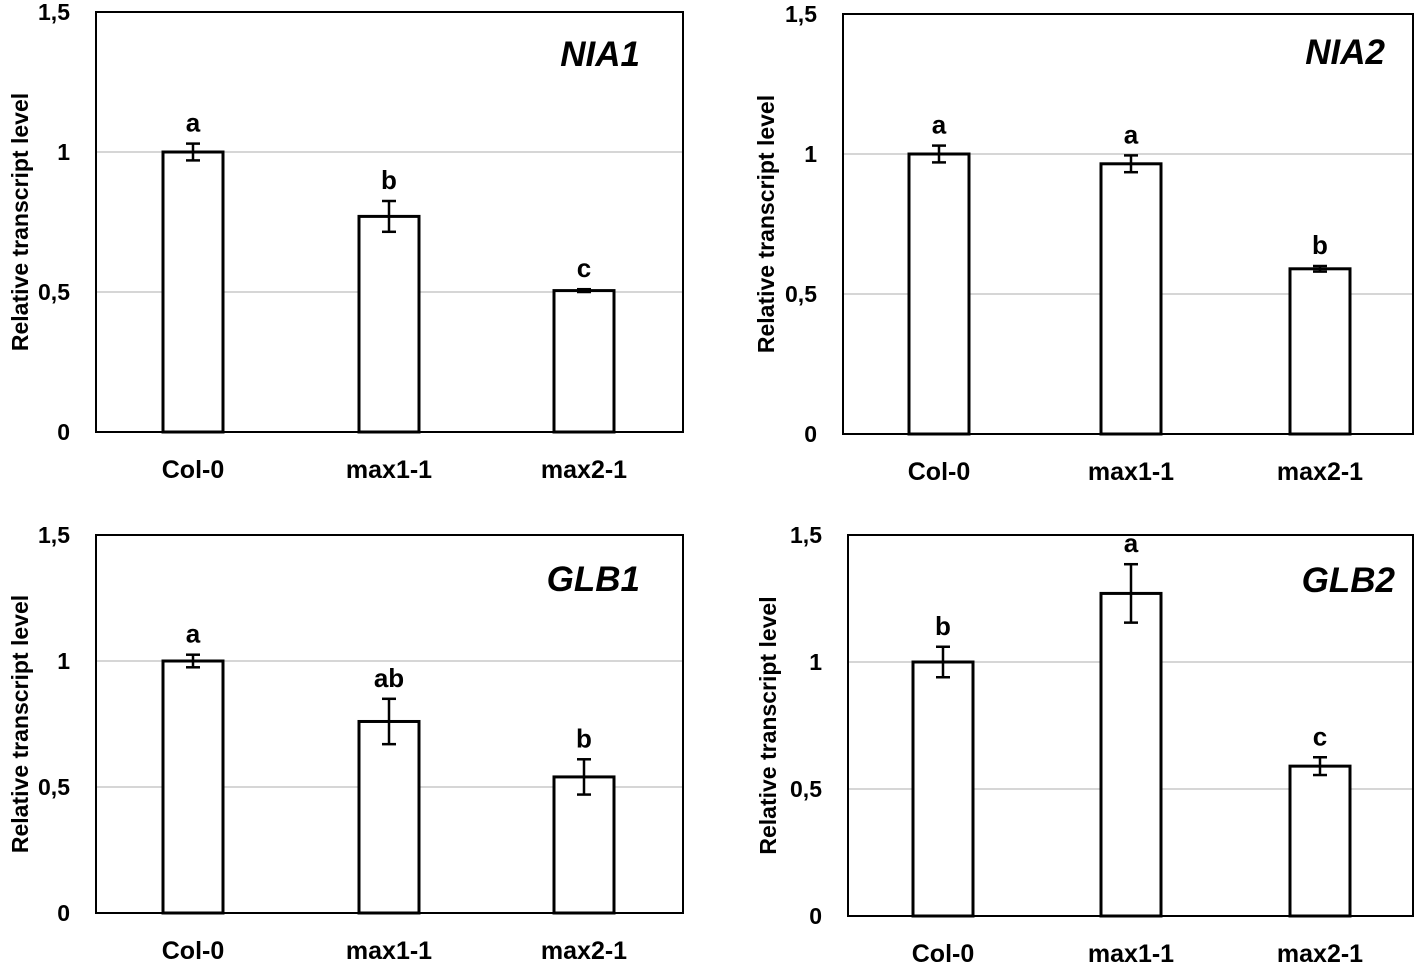 This screenshot has width=1417, height=963. Describe the element at coordinates (1345, 52) in the screenshot. I see `panel-title: NIA2` at that location.